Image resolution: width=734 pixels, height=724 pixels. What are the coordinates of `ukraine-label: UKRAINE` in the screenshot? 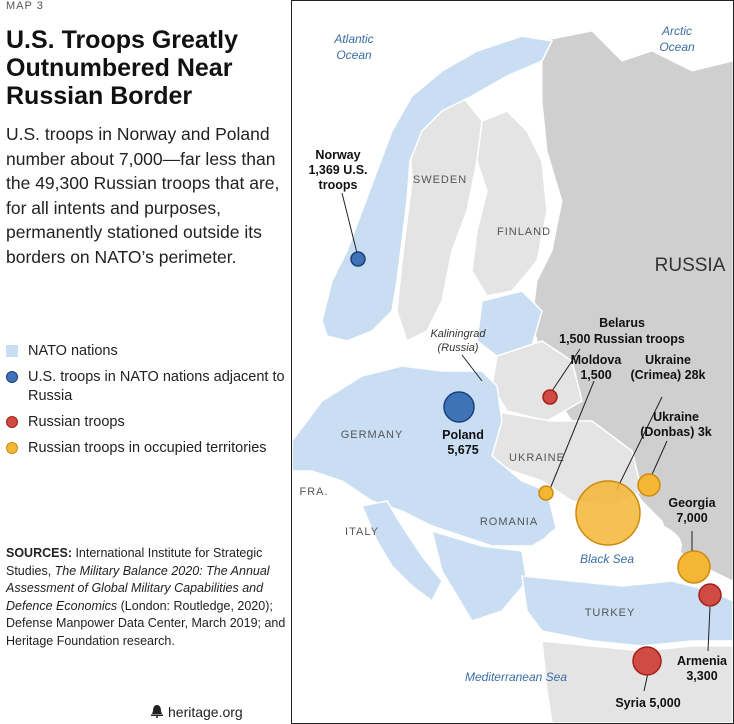 It's located at (537, 458).